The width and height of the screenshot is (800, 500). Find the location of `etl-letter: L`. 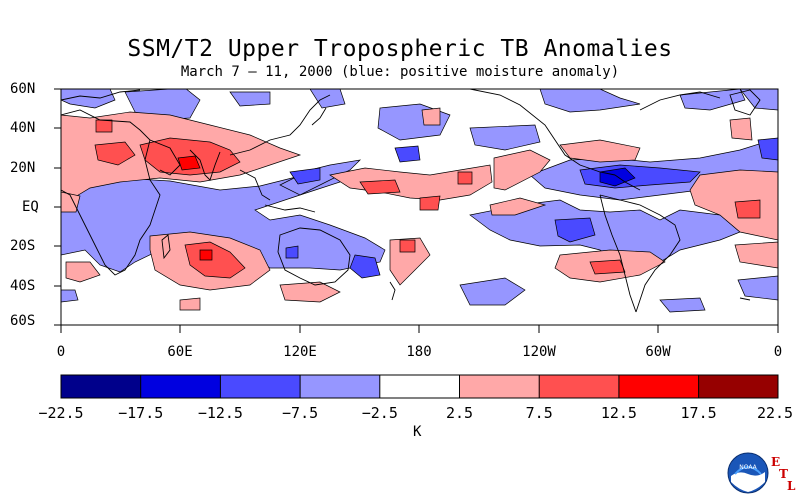

etl-letter: L is located at coordinates (791, 486).